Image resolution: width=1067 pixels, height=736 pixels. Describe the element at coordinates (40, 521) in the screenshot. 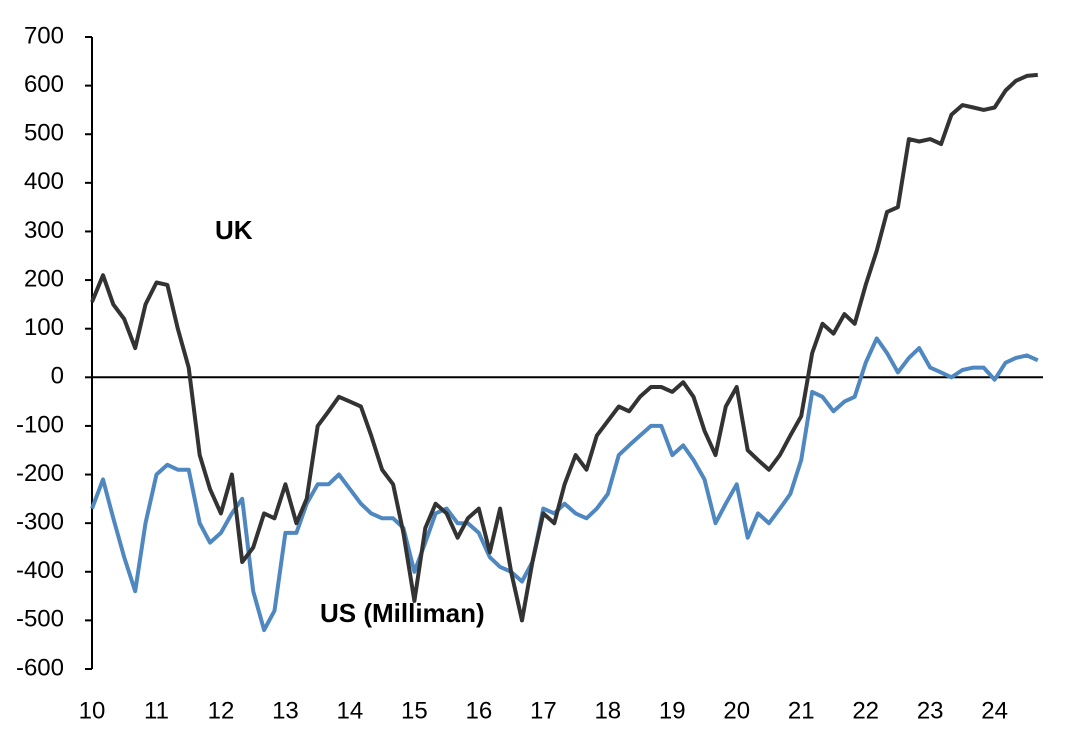

I see `y-tick-label: -300` at that location.